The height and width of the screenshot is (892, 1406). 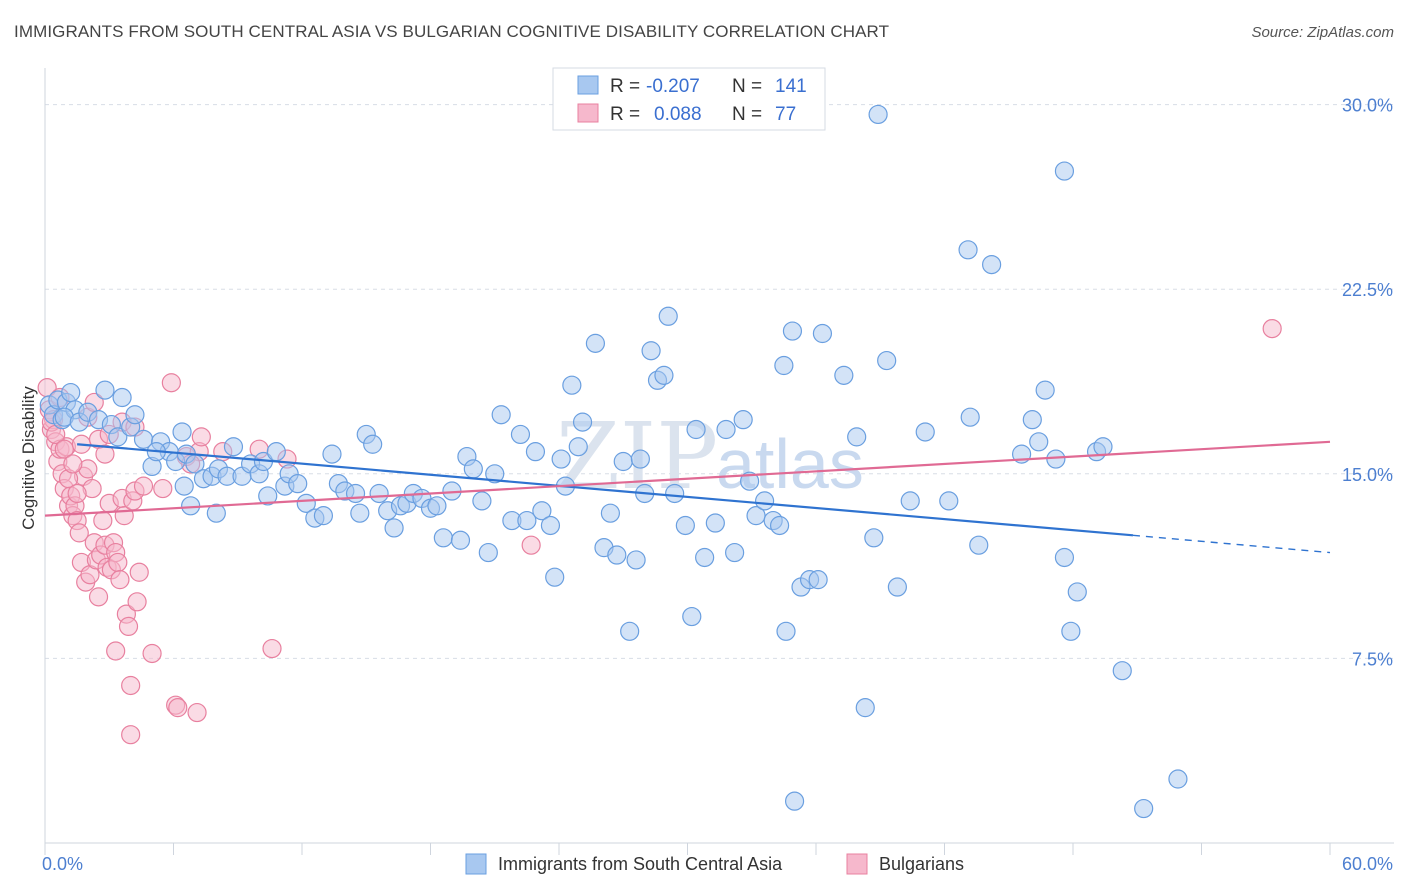 What do you see at coordinates (785, 114) in the screenshot?
I see `legend-n-value-2: 77` at bounding box center [785, 114].